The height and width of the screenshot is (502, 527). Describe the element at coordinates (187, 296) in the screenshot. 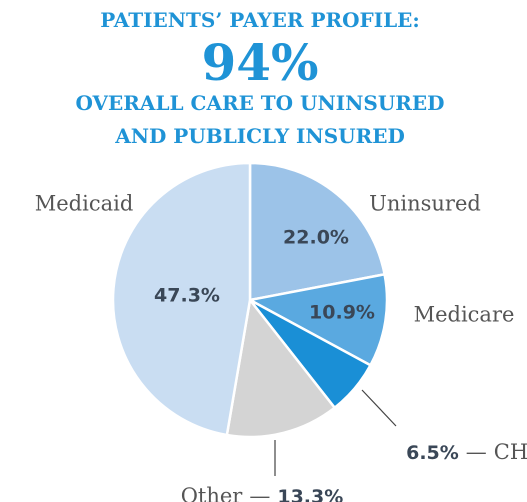

I see `data-label: 47.3%` at that location.